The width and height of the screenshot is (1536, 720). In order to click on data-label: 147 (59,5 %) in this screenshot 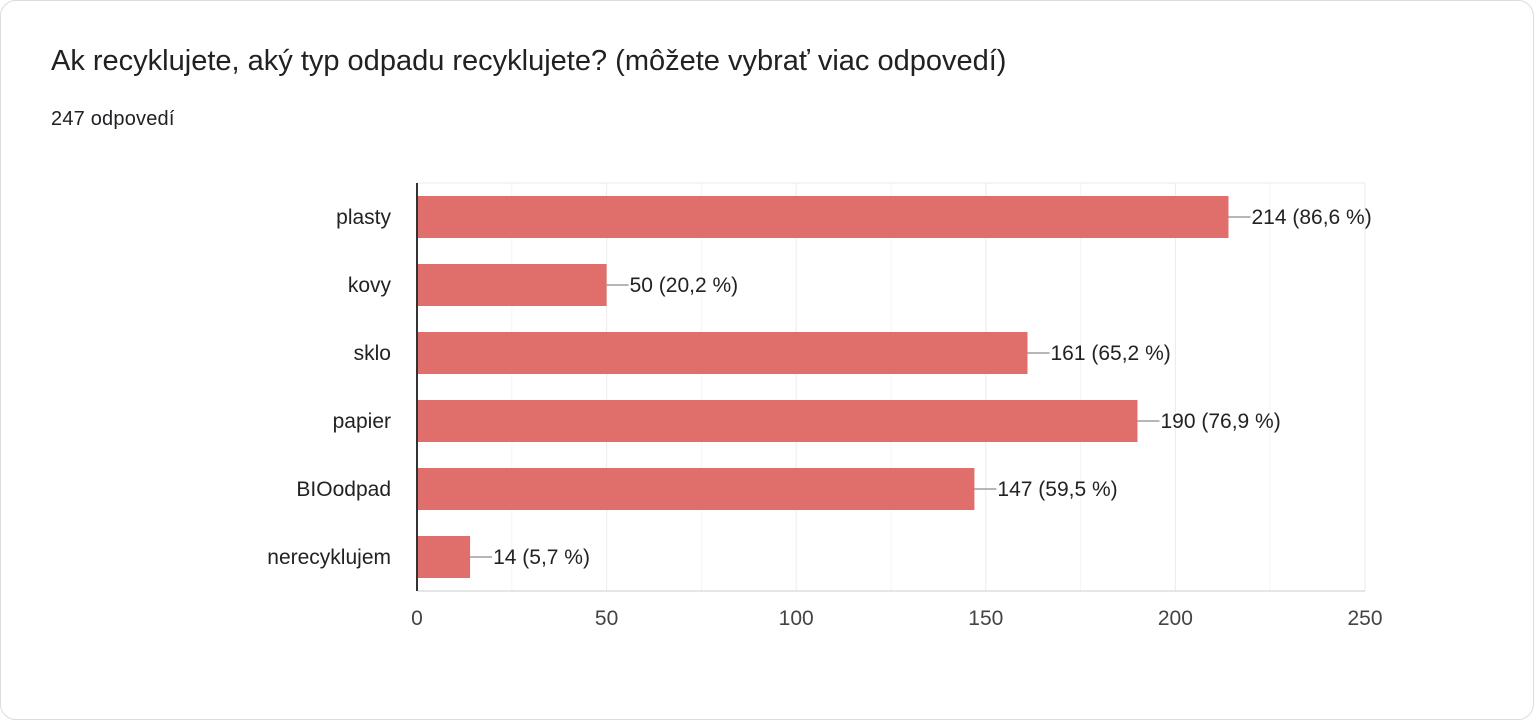, I will do `click(1057, 489)`.